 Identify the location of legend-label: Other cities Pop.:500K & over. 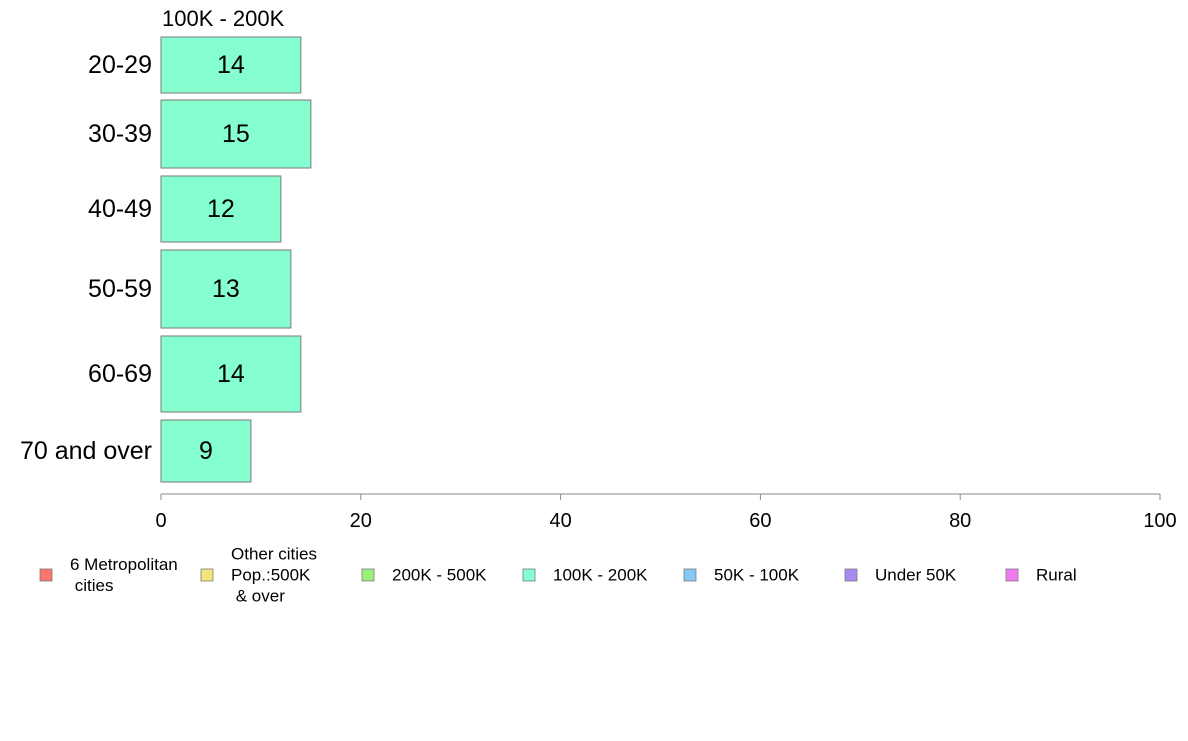
(274, 575).